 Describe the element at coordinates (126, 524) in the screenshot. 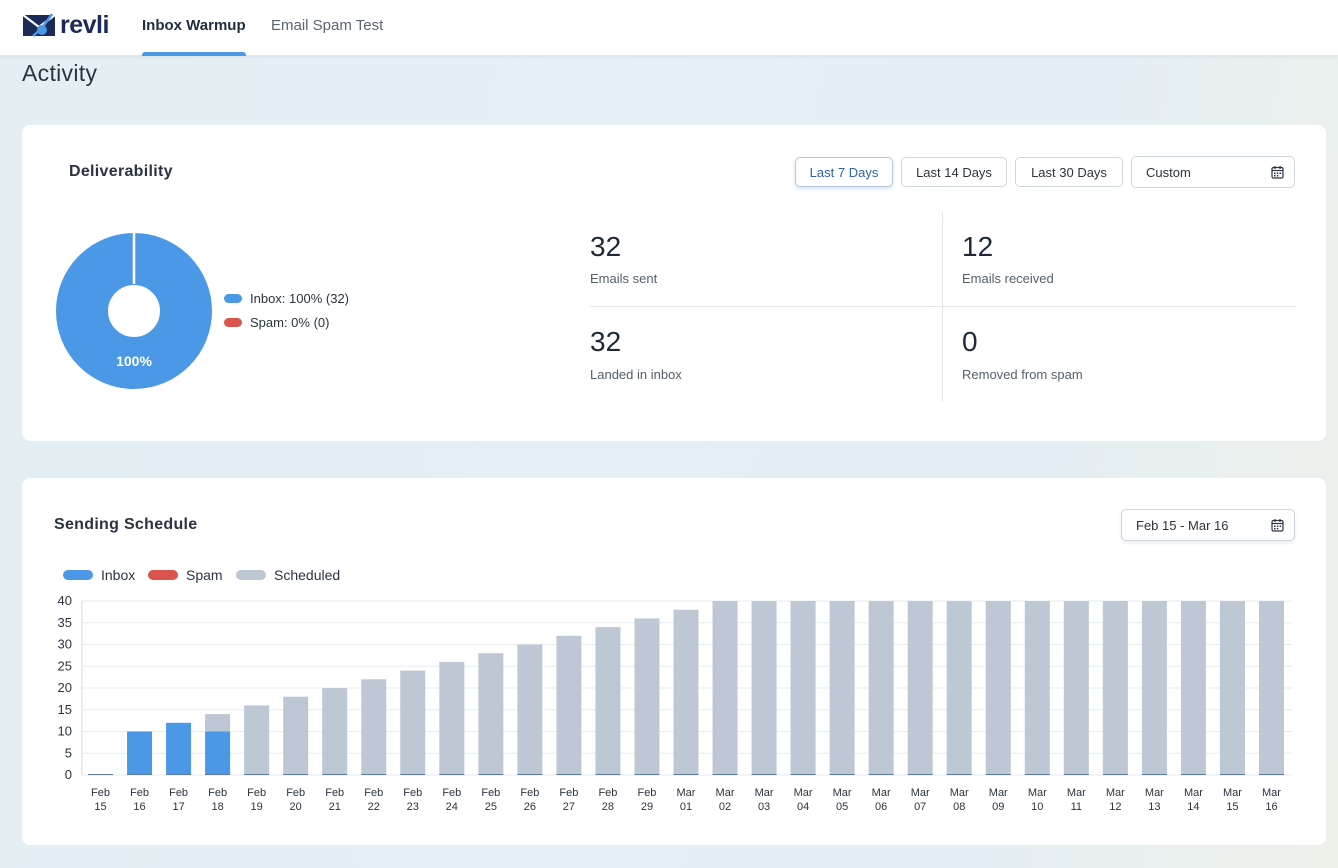

I see `sending-schedule-title: Sending Schedule` at that location.